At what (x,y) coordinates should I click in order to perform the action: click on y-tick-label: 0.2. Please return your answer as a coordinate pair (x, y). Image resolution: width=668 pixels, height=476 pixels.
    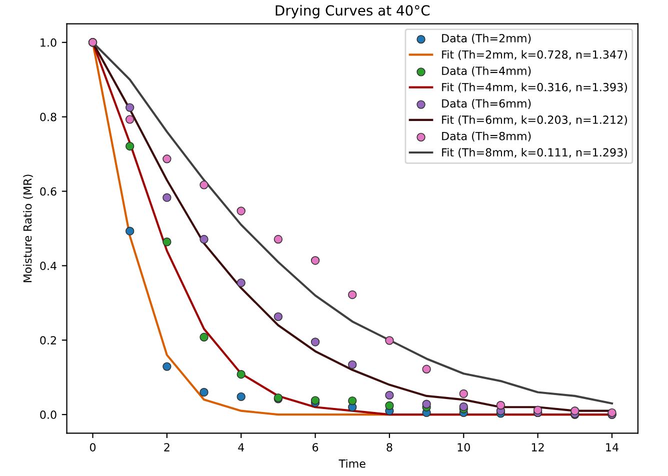
    Looking at the image, I should click on (48, 340).